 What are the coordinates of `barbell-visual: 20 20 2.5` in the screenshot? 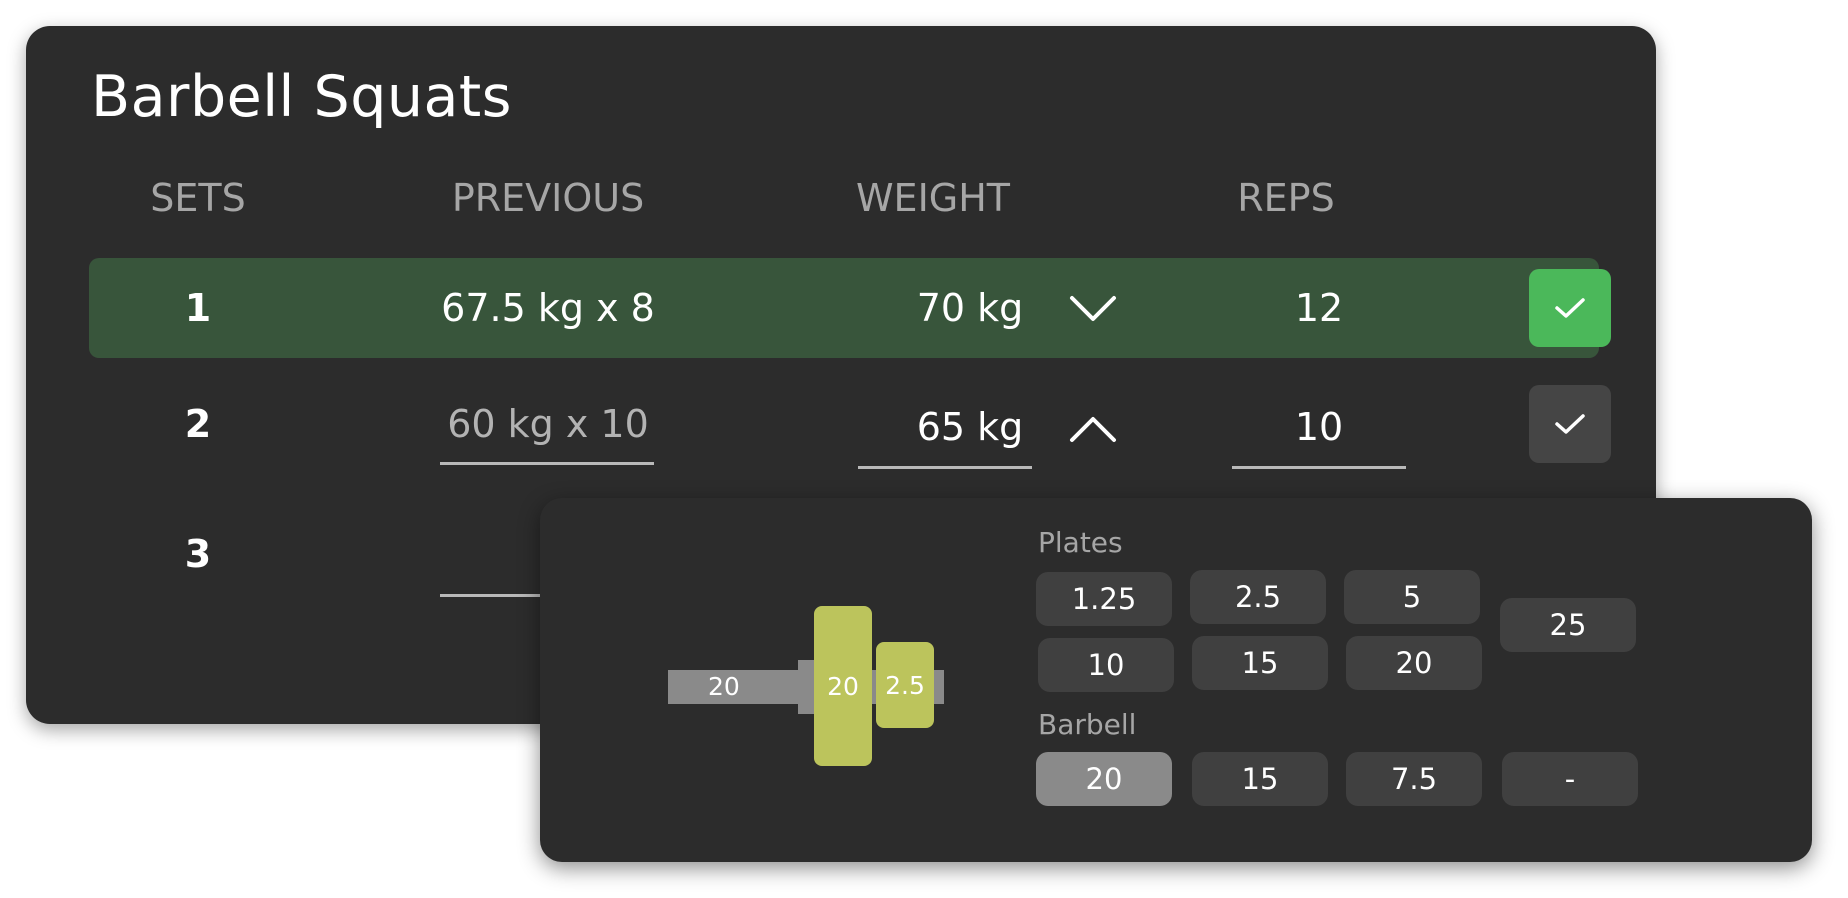 It's located at (818, 686).